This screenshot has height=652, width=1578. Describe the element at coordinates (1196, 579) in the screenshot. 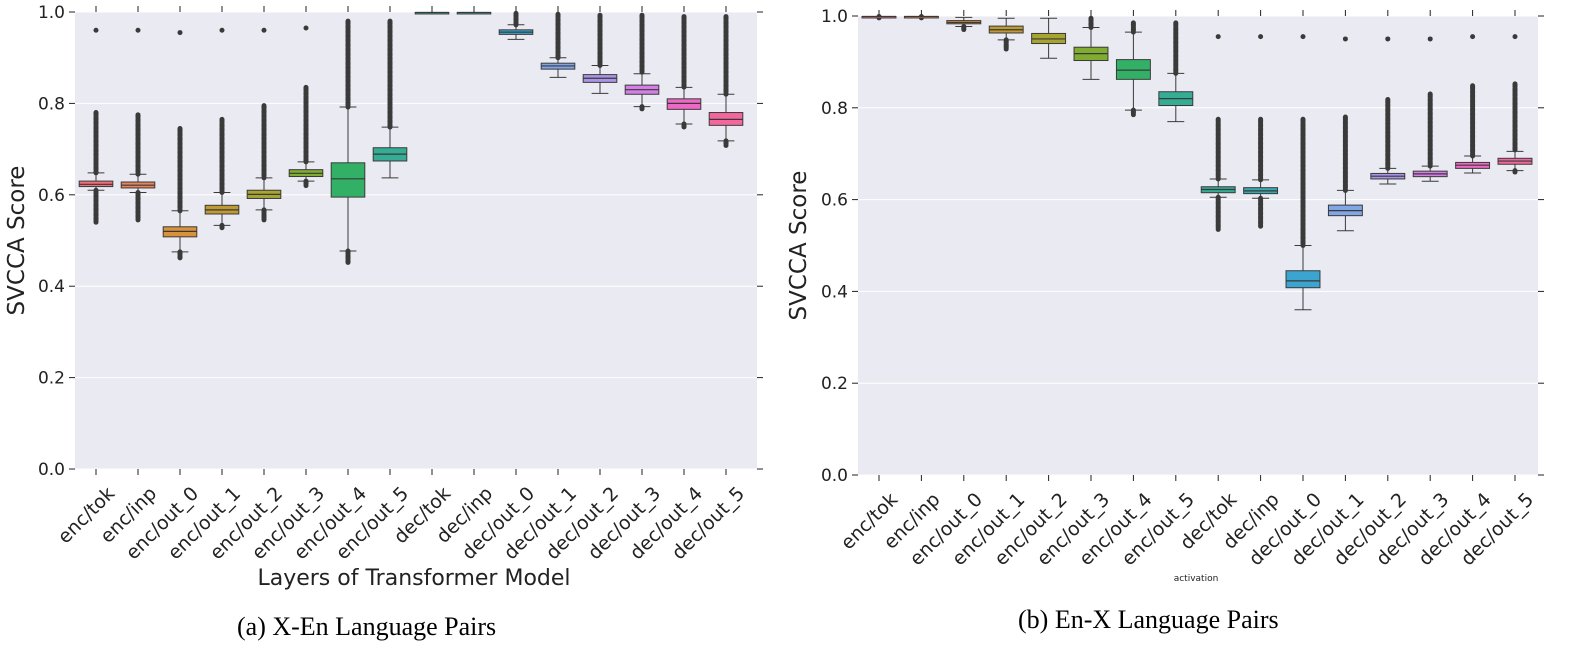

I see `x-axis-label: activation` at that location.